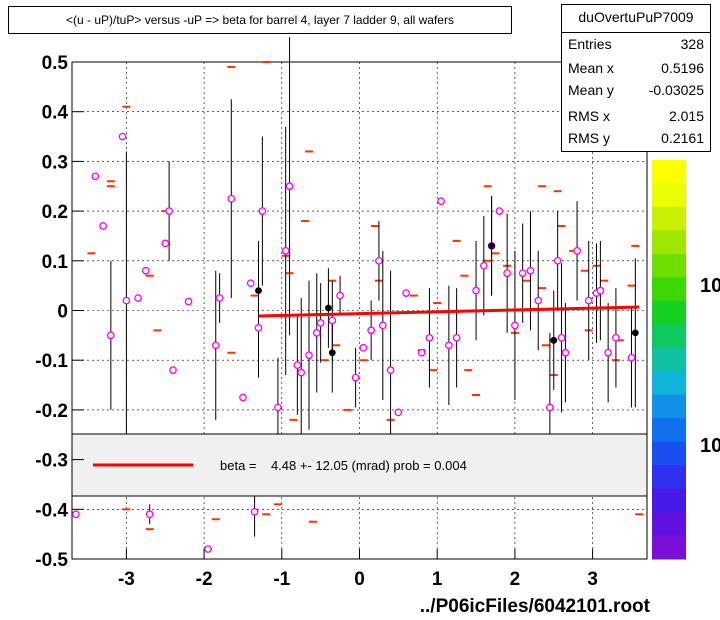  Describe the element at coordinates (437, 579) in the screenshot. I see `x-tick-label: 1` at that location.